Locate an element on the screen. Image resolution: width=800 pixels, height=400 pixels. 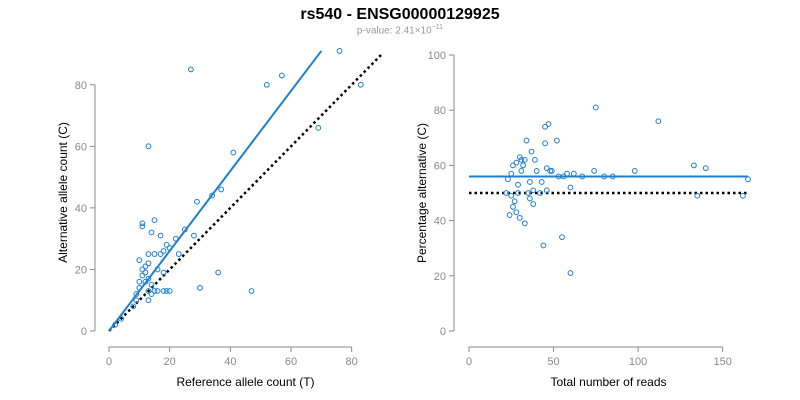
right-x-tick-label: 0 is located at coordinates (469, 362).